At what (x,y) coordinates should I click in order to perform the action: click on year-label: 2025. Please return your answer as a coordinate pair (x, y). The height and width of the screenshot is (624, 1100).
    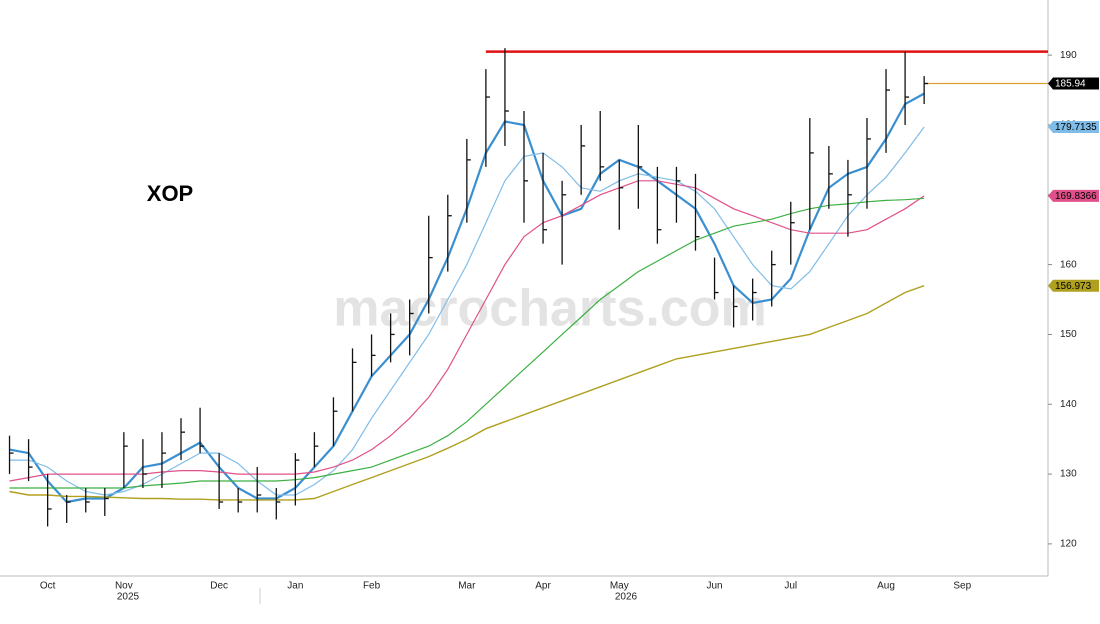
    Looking at the image, I should click on (128, 597).